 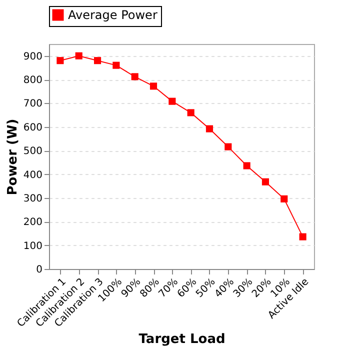 What do you see at coordinates (113, 15) in the screenshot?
I see `legend-label: Average Power` at bounding box center [113, 15].